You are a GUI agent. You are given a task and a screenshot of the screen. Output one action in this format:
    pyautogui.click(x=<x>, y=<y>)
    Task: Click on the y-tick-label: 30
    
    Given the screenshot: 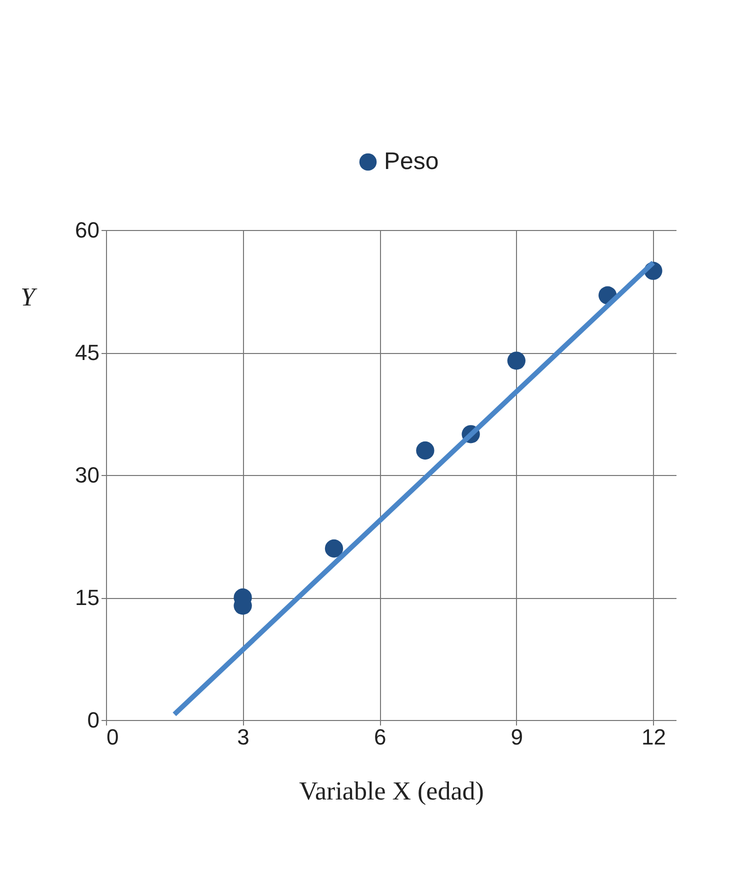 What is the action you would take?
    pyautogui.click(x=87, y=475)
    